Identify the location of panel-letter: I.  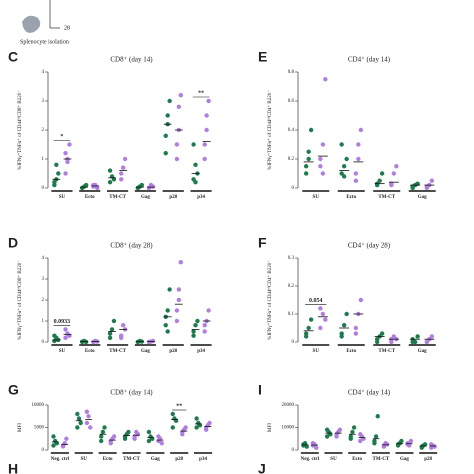
(260, 390).